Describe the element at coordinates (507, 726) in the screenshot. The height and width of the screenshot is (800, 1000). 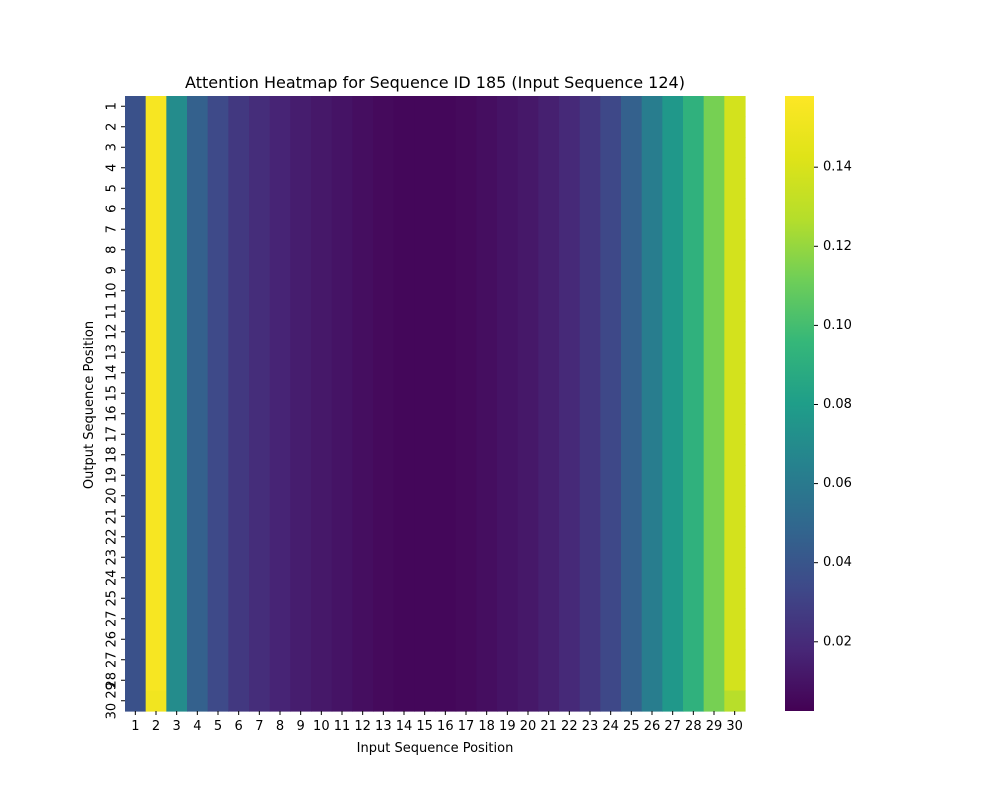
I see `x-tick-label: 19` at that location.